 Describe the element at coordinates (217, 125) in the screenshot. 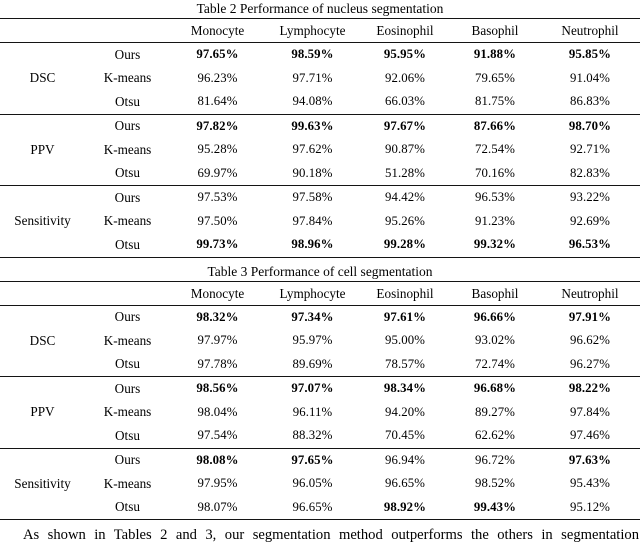

I see `value-cell: 97.82%` at that location.